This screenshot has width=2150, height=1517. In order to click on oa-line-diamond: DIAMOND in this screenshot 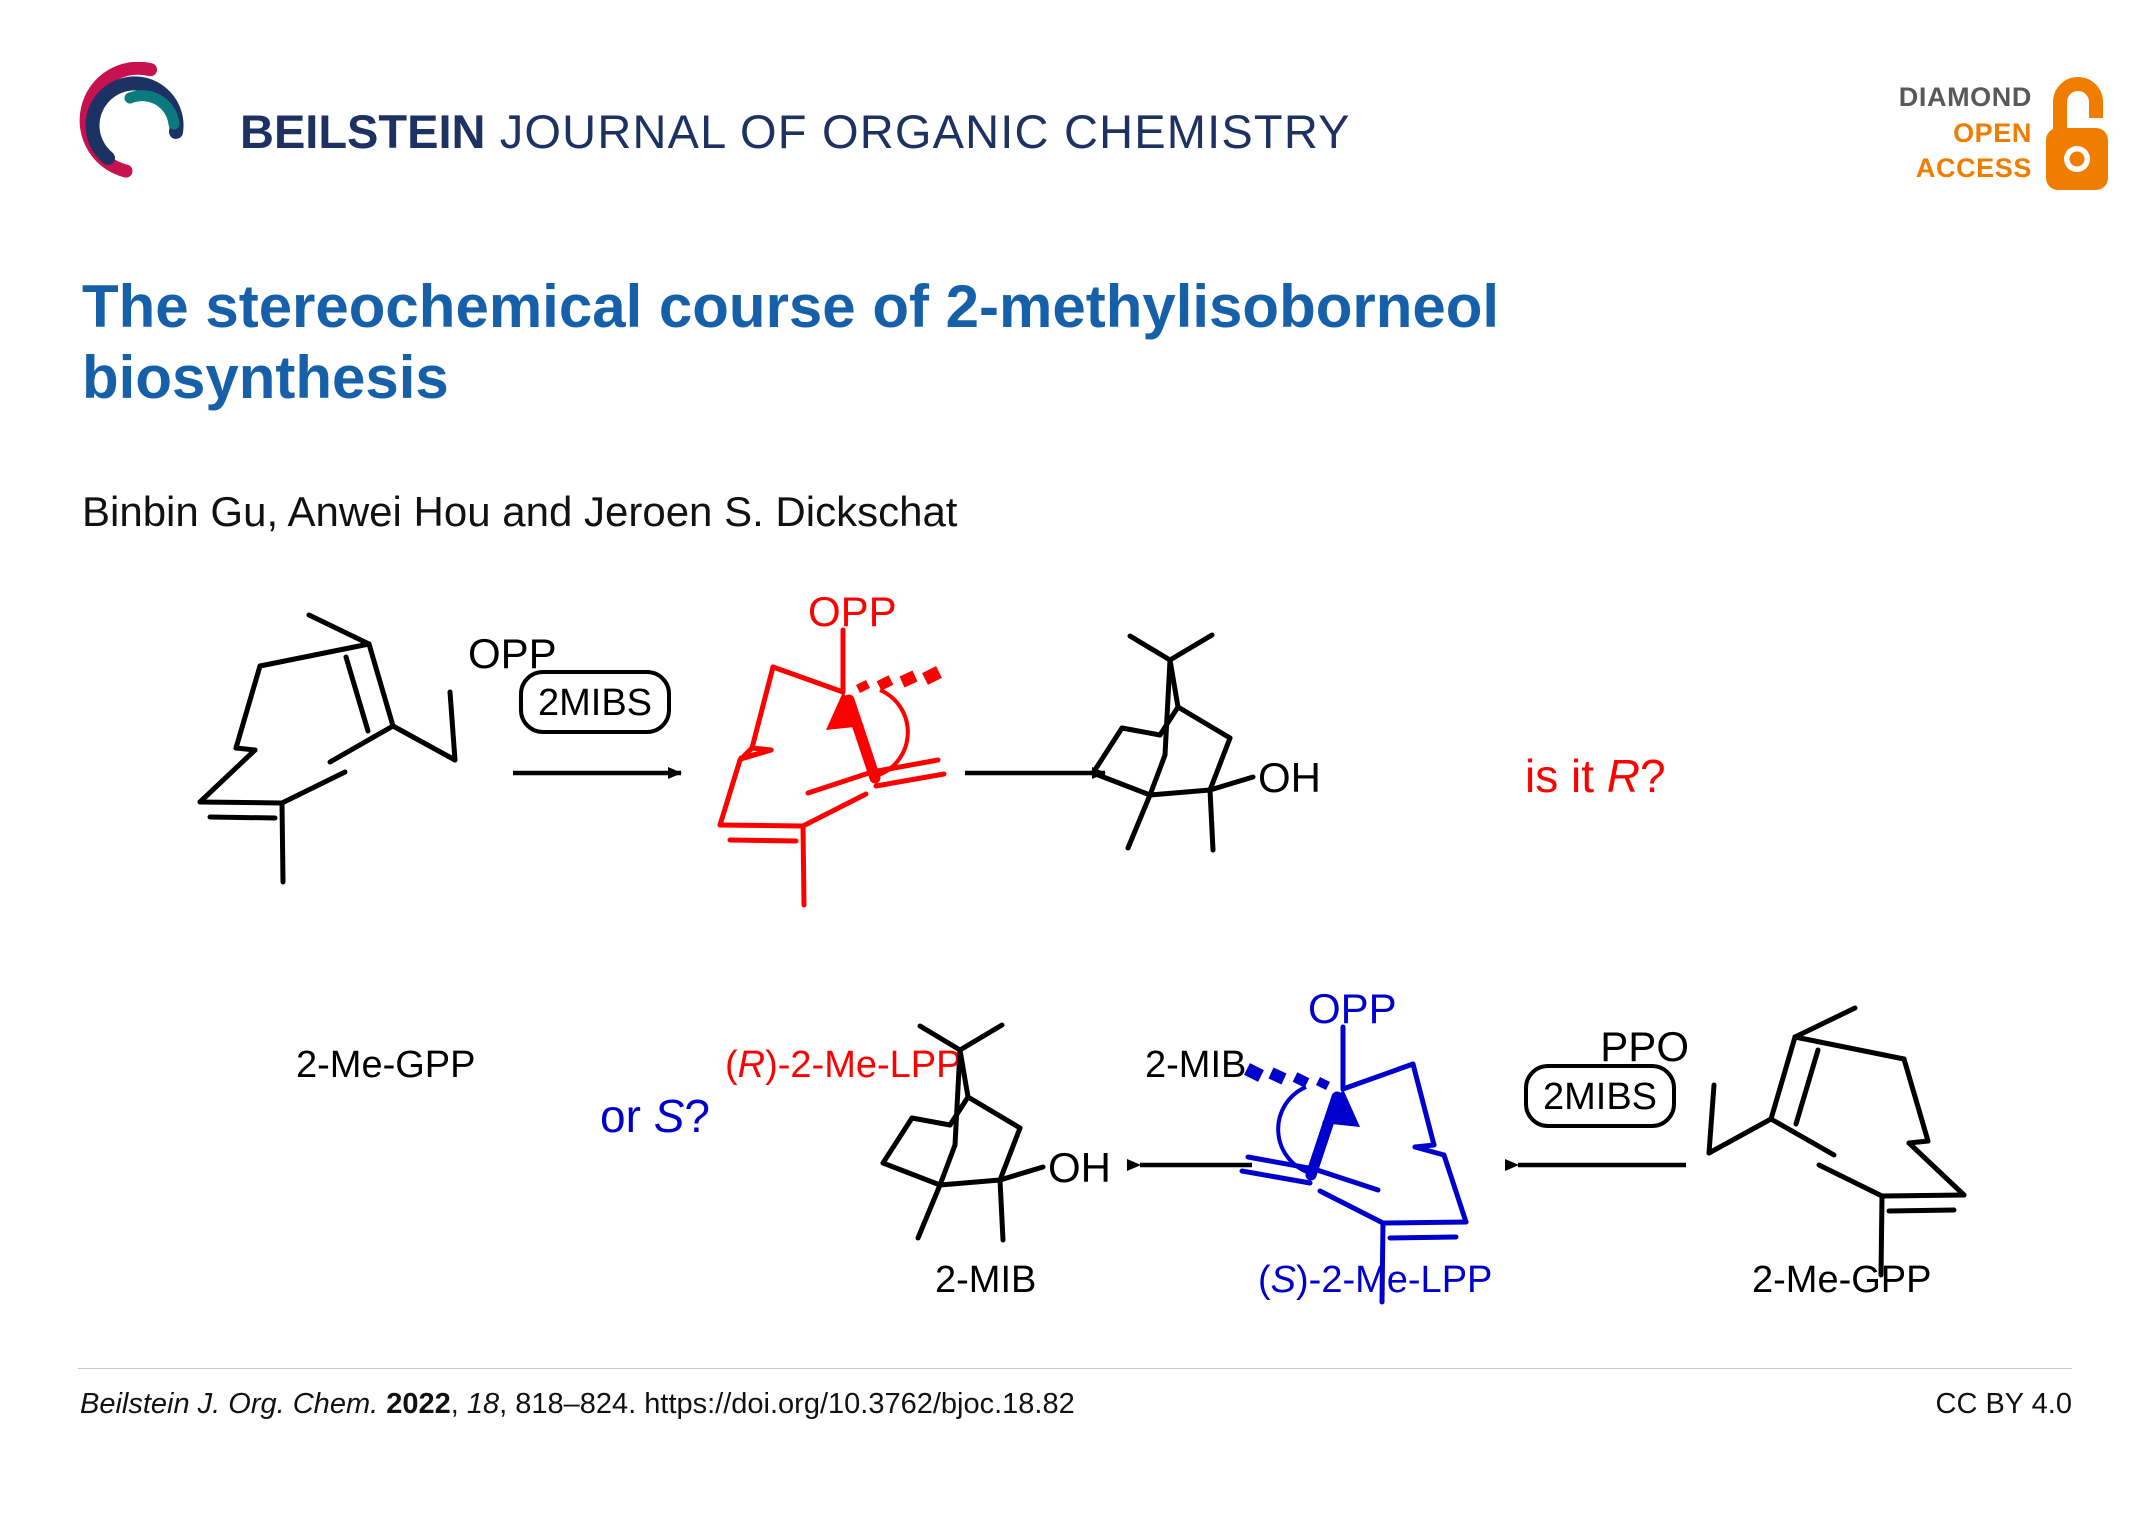, I will do `click(1965, 97)`.